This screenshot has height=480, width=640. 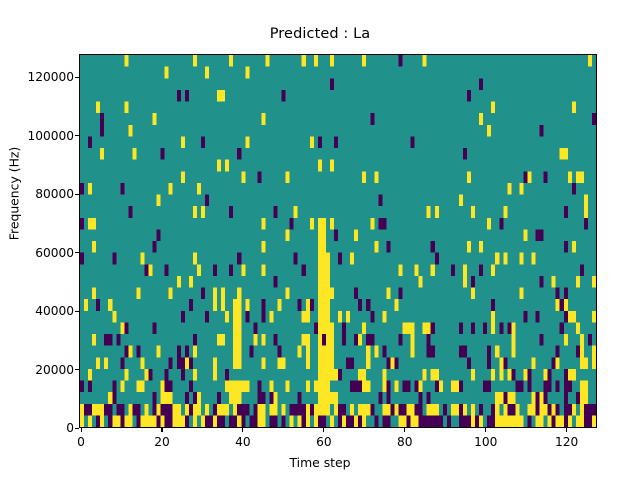 What do you see at coordinates (70, 428) in the screenshot?
I see `y-tick-label: 0` at bounding box center [70, 428].